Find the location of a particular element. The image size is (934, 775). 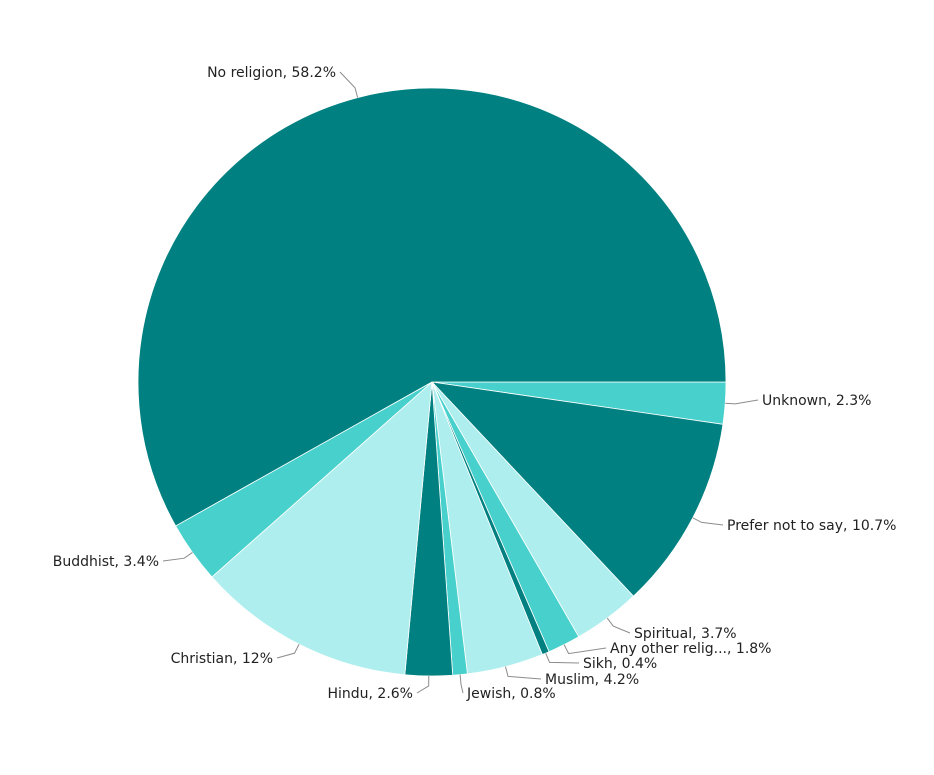

slice-label-prefer-not-to-say: Prefer not to say, 10.7% is located at coordinates (811, 526).